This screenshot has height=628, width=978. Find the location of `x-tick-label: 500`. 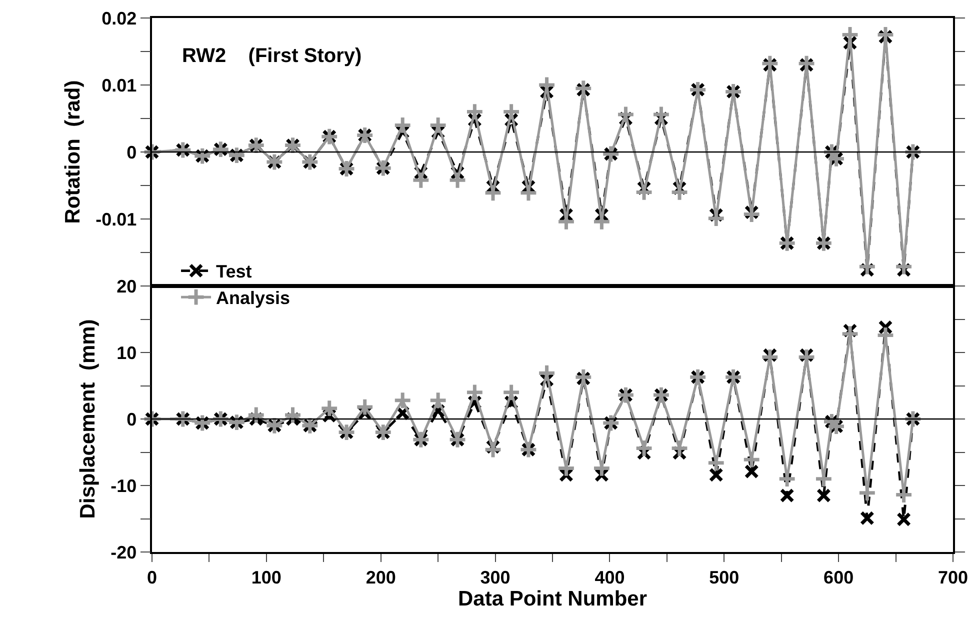

x-tick-label: 500 is located at coordinates (724, 577).